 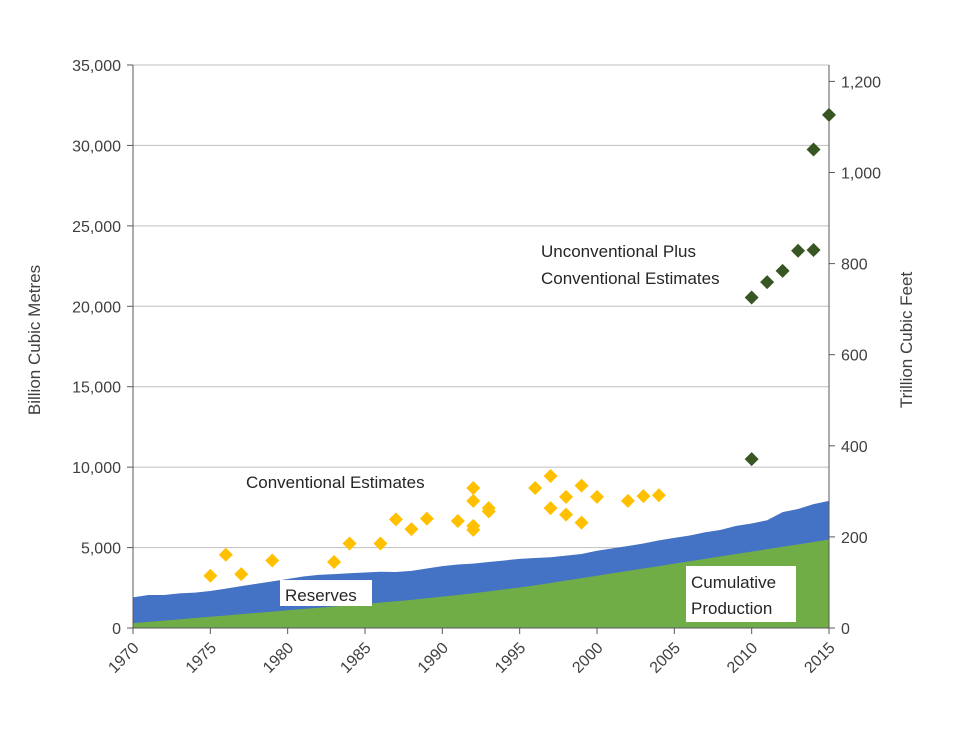 I want to click on y-left-tick-label-25,000: 25,000, so click(x=96, y=227).